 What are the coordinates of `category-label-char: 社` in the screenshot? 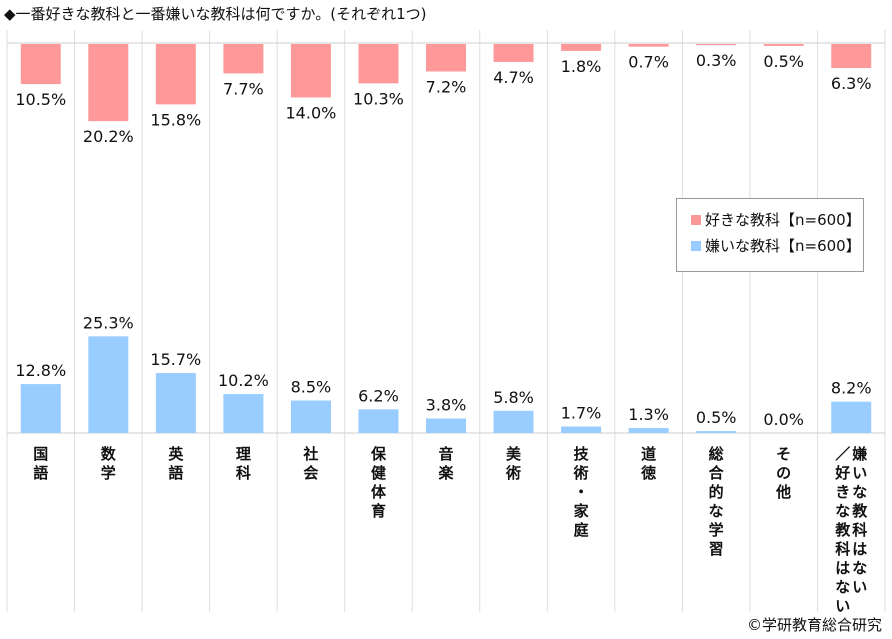 It's located at (310, 454).